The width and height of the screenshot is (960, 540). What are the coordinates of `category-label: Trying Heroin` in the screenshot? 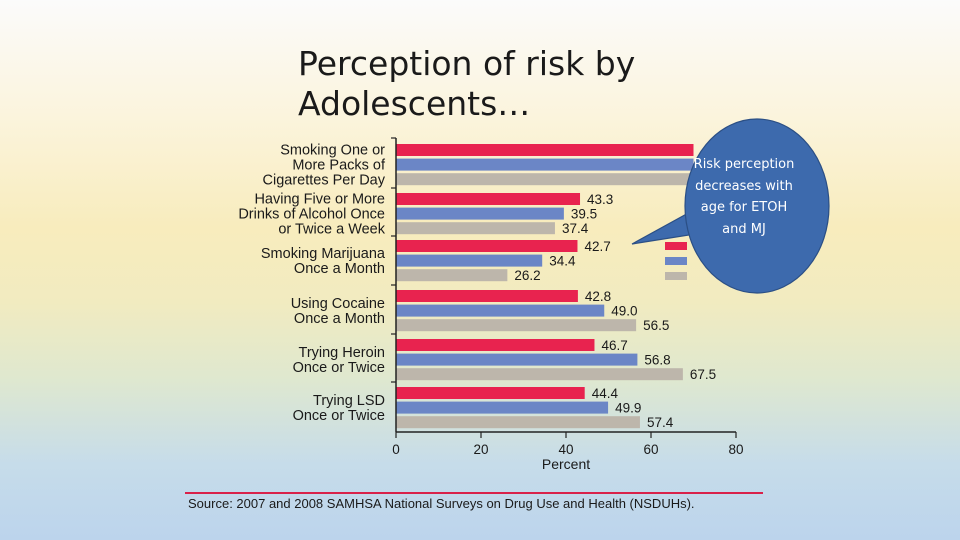 It's located at (342, 353).